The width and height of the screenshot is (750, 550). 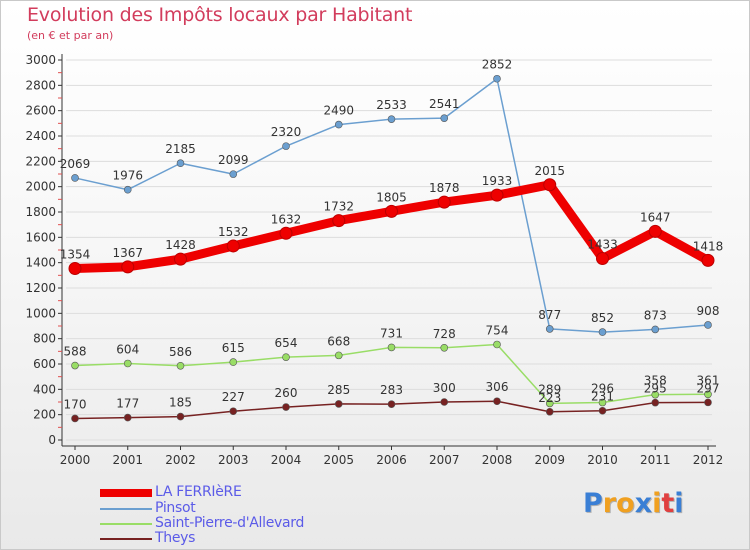 I want to click on data-label: 289, so click(x=549, y=389).